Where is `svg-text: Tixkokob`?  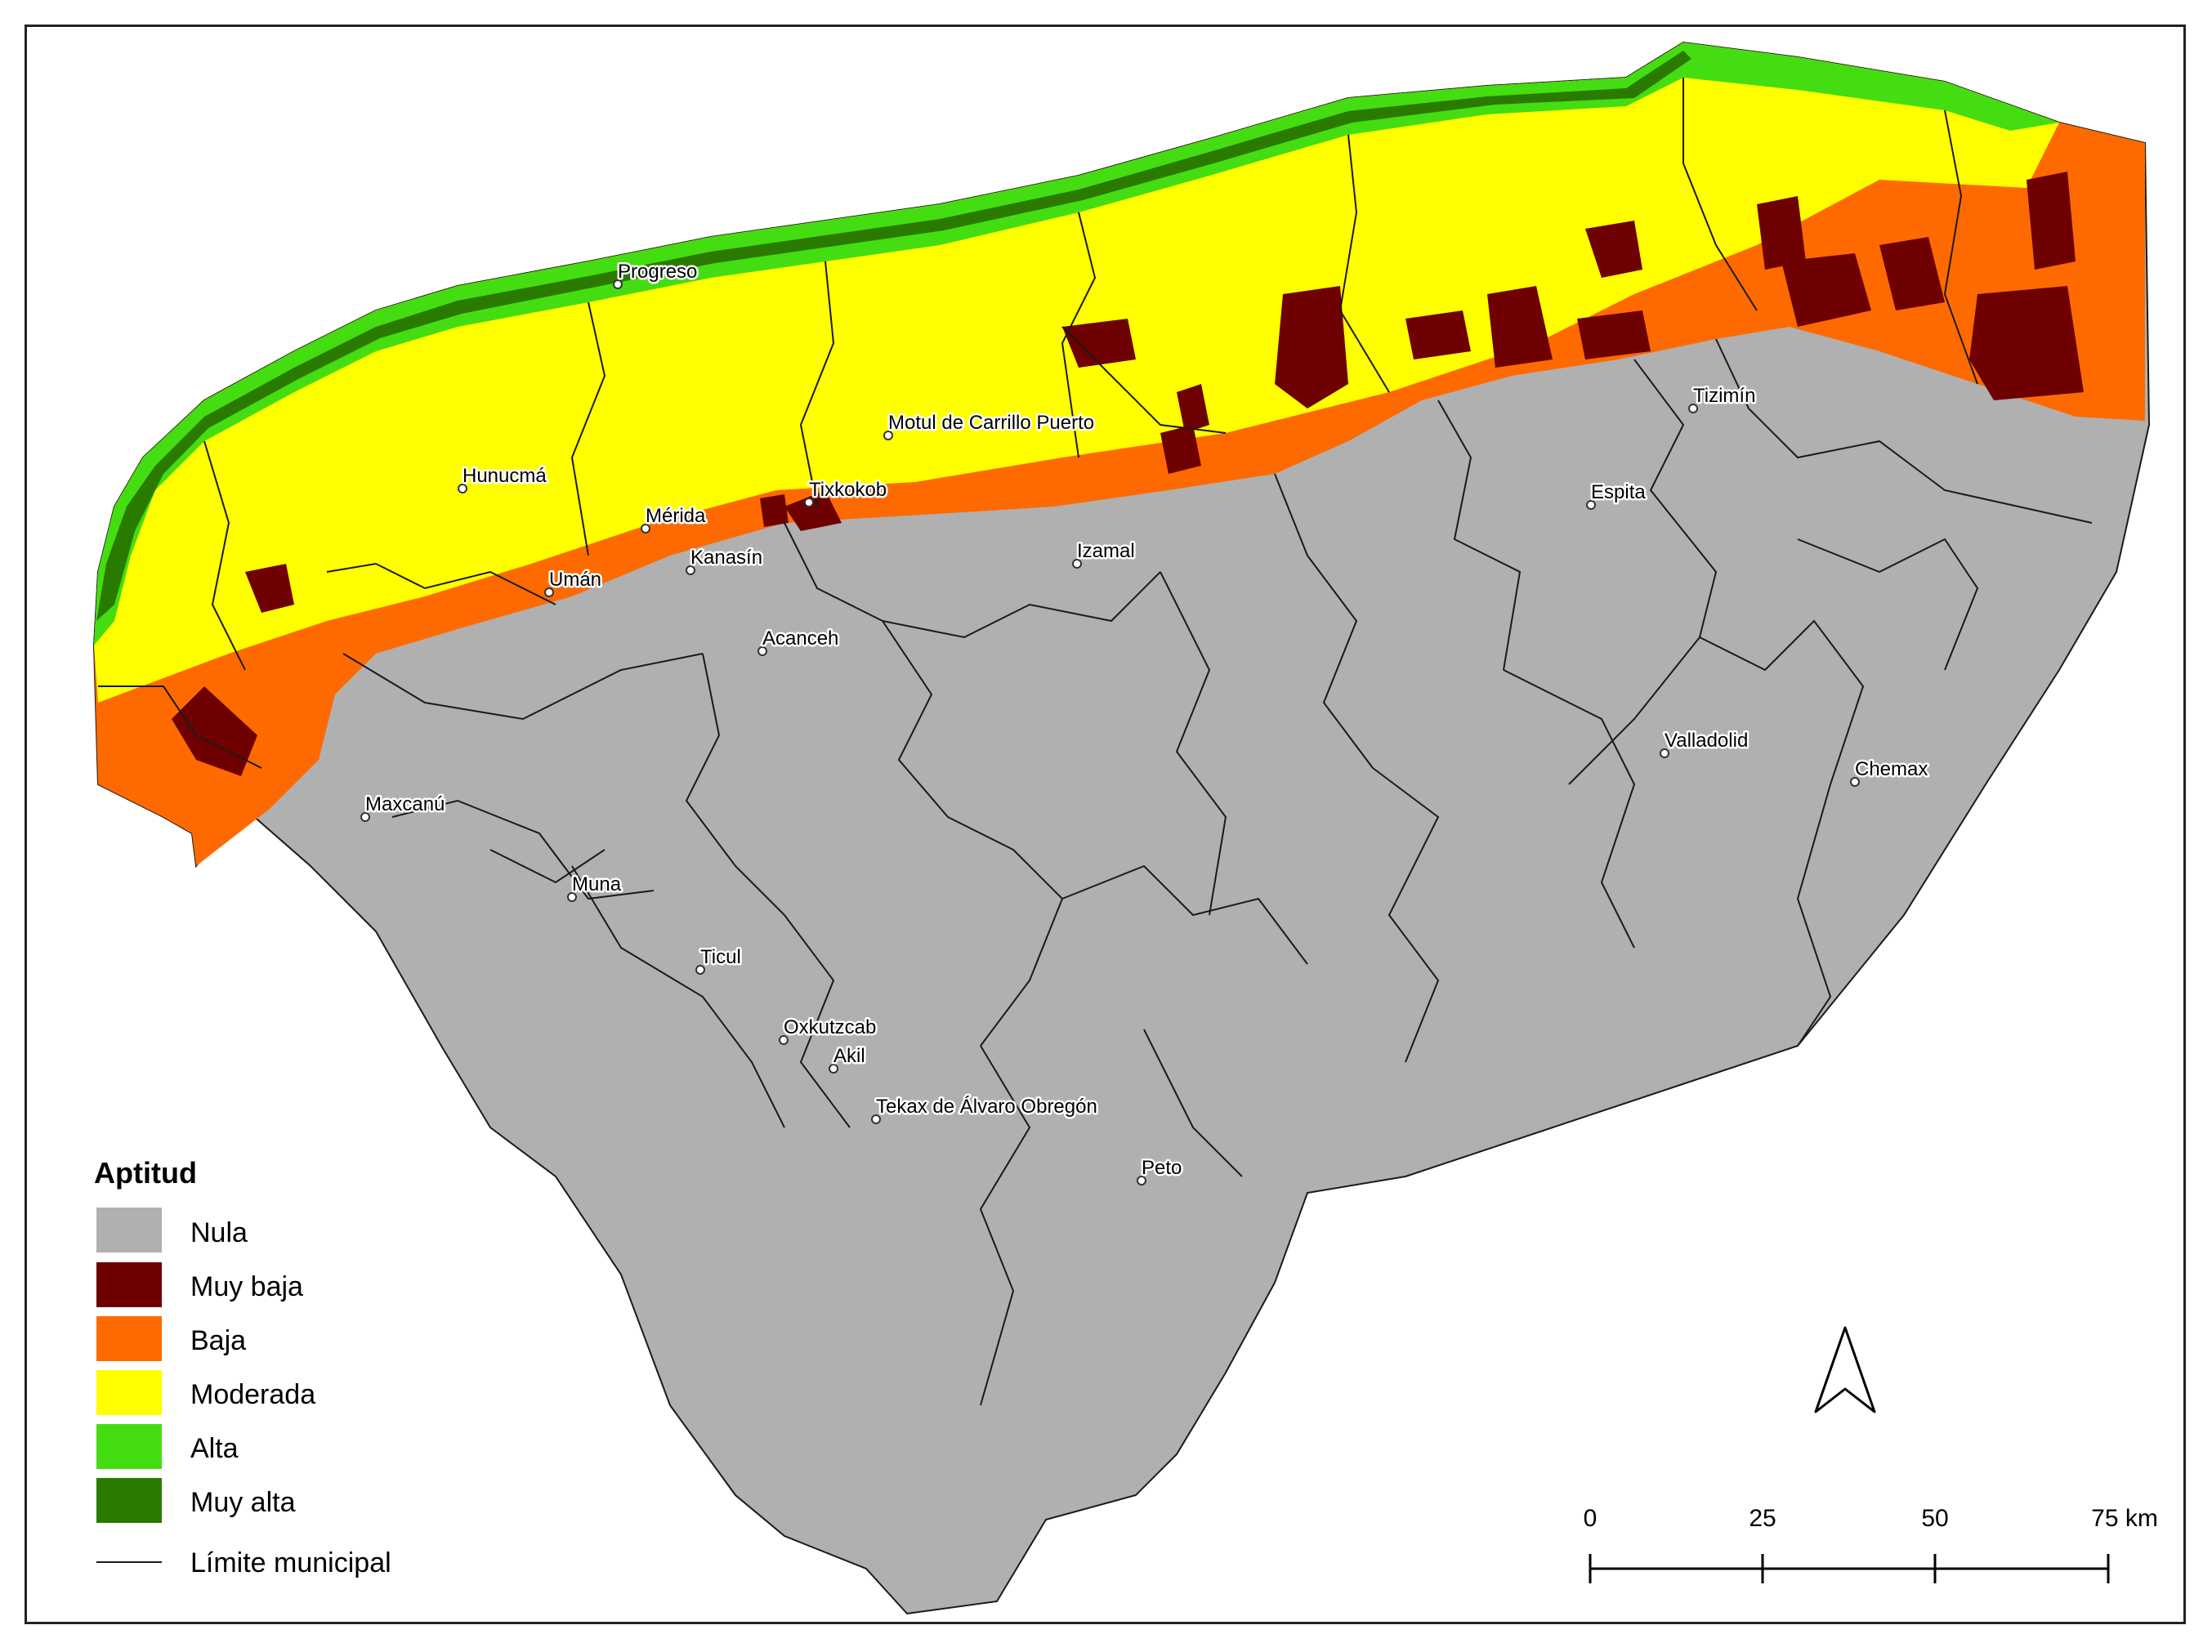 svg-text: Tixkokob is located at coordinates (848, 490).